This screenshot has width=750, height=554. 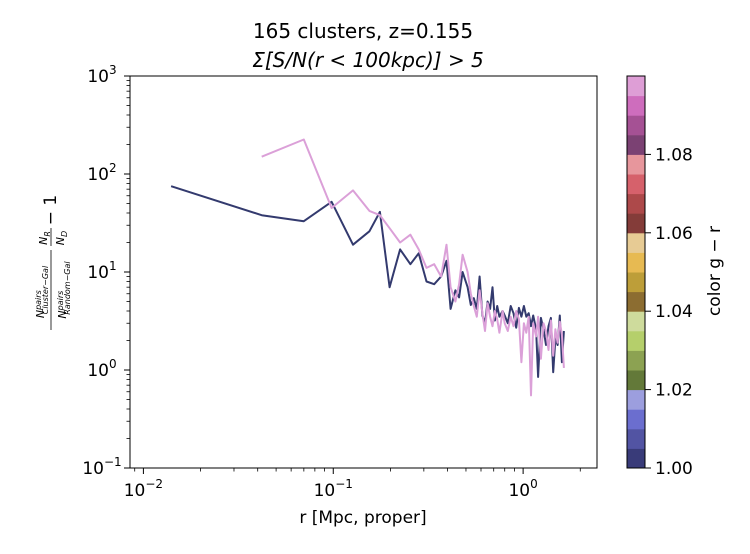 What do you see at coordinates (674, 391) in the screenshot?
I see `colorbar-tick-label: 1.02` at bounding box center [674, 391].